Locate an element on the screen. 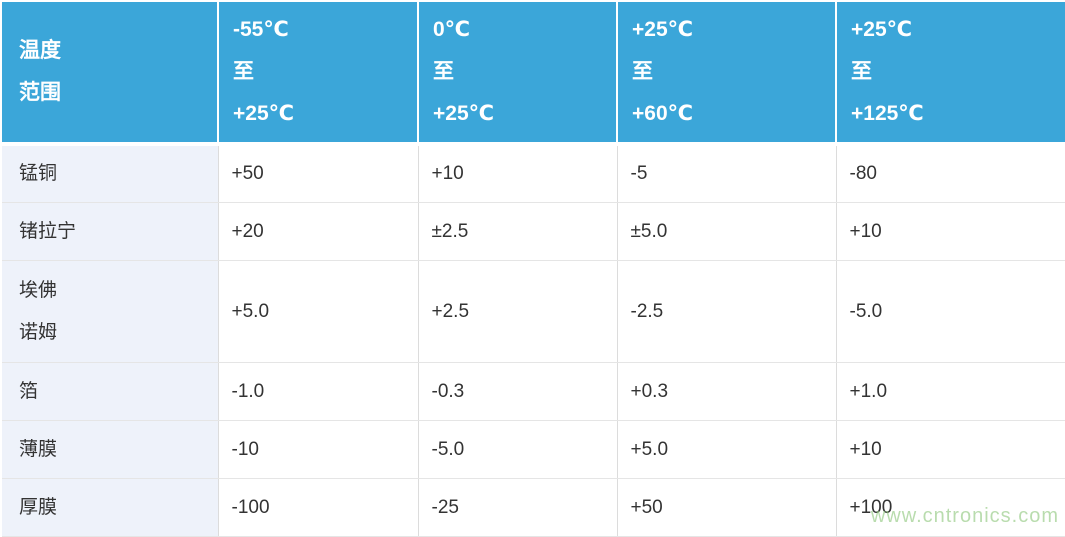 The image size is (1065, 537). site-watermark: www.cntronics.com is located at coordinates (964, 516).